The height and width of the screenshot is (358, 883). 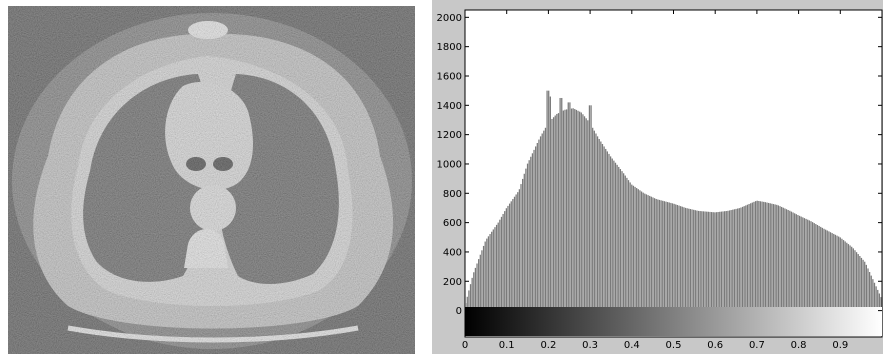 I want to click on x-tick-label: 0.4, so click(x=632, y=345).